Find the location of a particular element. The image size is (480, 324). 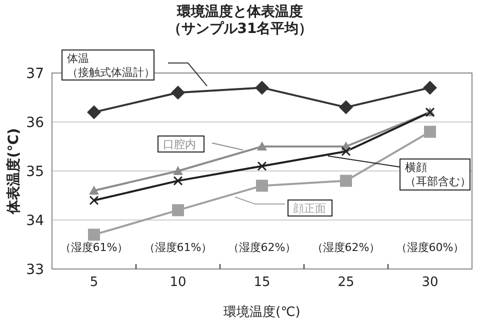

legend-label: 口腔内 is located at coordinates (179, 144).